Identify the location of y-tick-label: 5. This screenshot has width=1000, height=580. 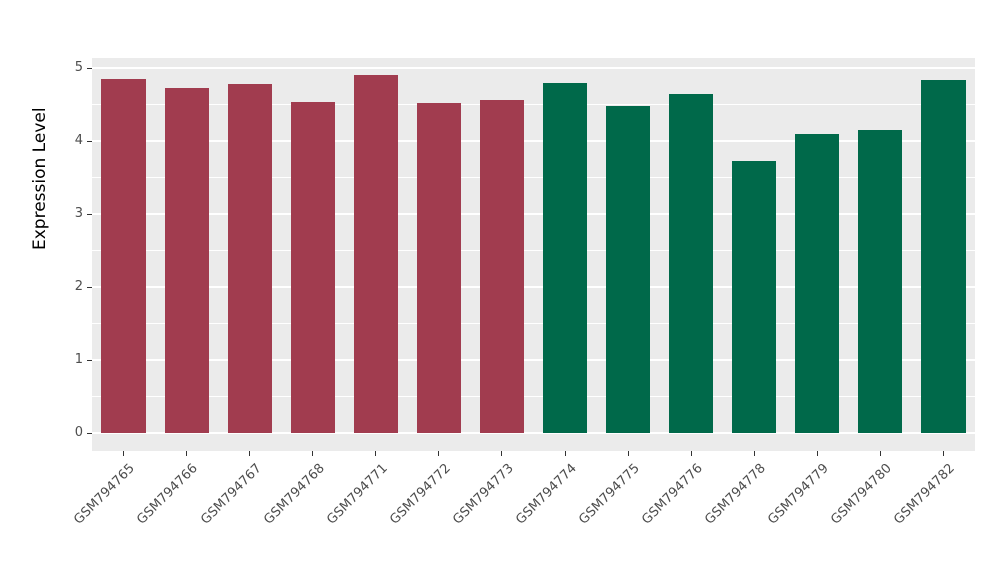
(78, 67).